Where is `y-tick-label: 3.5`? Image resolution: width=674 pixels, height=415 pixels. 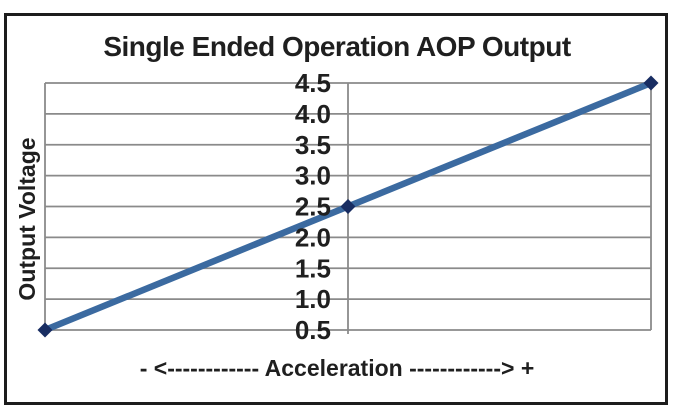
y-tick-label: 3.5 is located at coordinates (313, 145).